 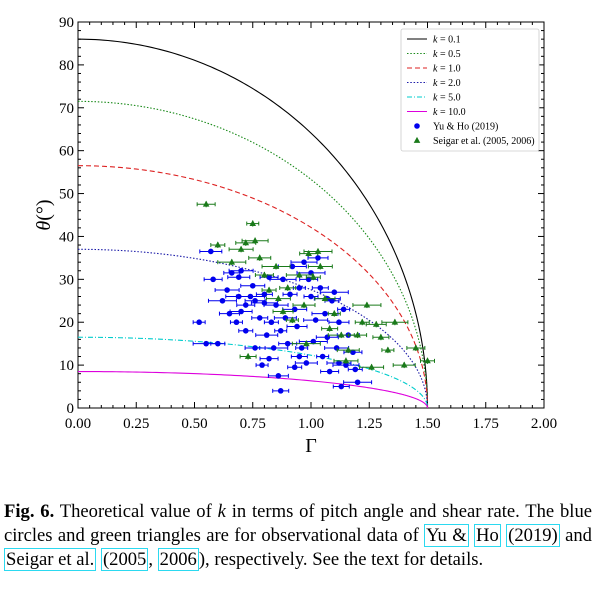 What do you see at coordinates (66, 195) in the screenshot?
I see `y-tick-label: 50` at bounding box center [66, 195].